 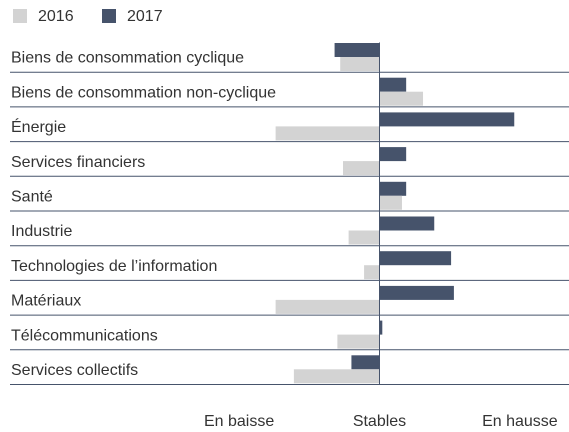 What do you see at coordinates (127, 58) in the screenshot?
I see `category-label: Biens de consommation cyclique` at bounding box center [127, 58].